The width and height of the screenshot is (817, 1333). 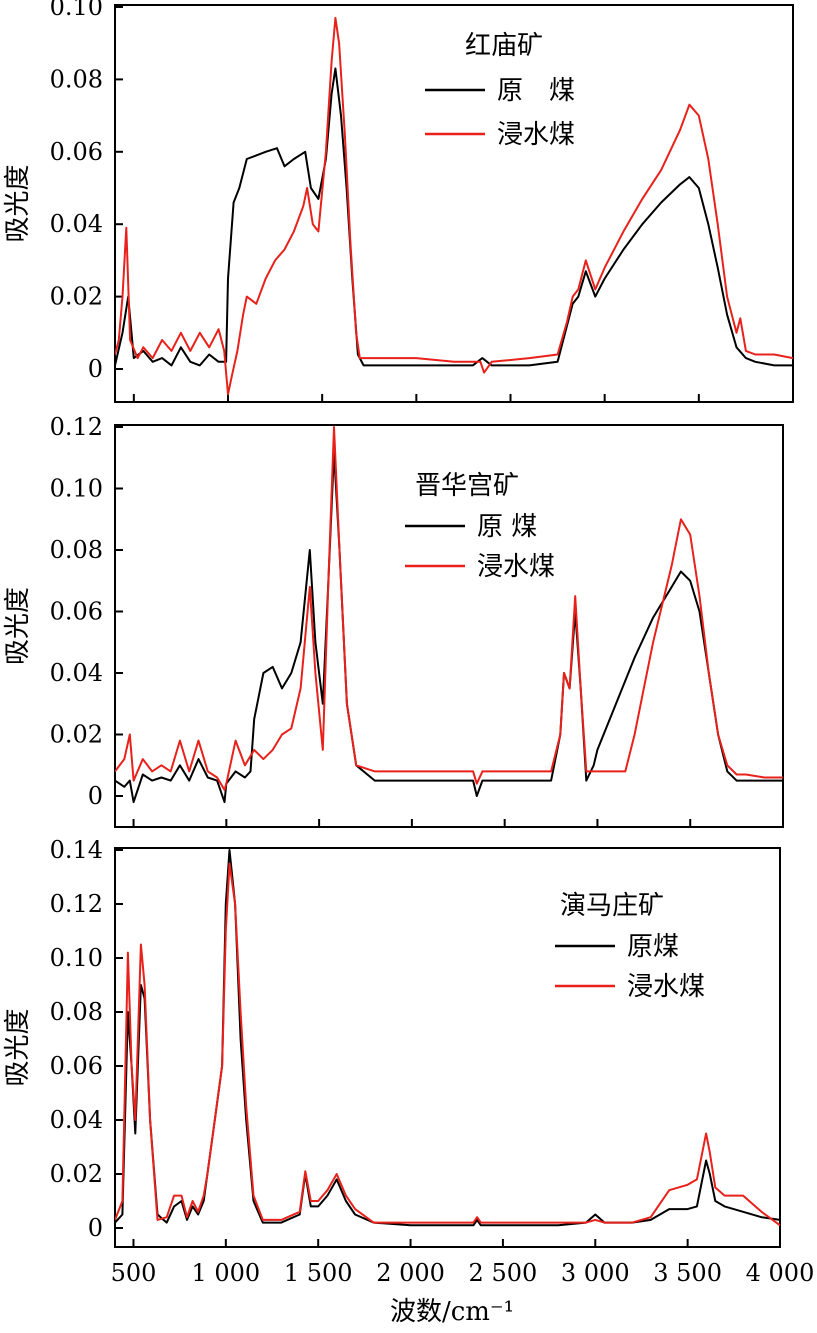 What do you see at coordinates (504, 46) in the screenshot?
I see `legend-title: 红庙矿` at bounding box center [504, 46].